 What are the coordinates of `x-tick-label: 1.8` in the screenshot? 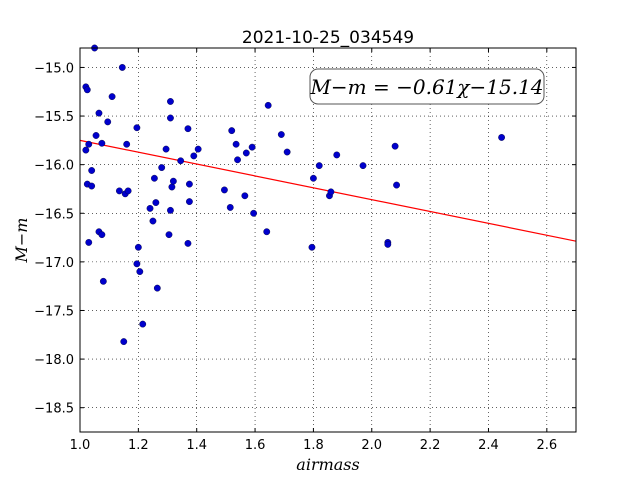 It's located at (313, 445).